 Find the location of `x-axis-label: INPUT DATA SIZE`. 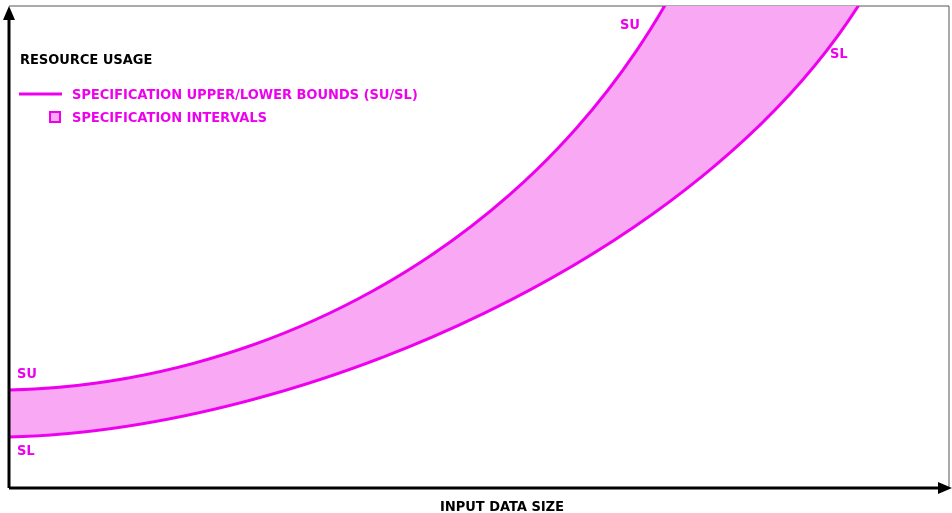

x-axis-label: INPUT DATA SIZE is located at coordinates (502, 506).